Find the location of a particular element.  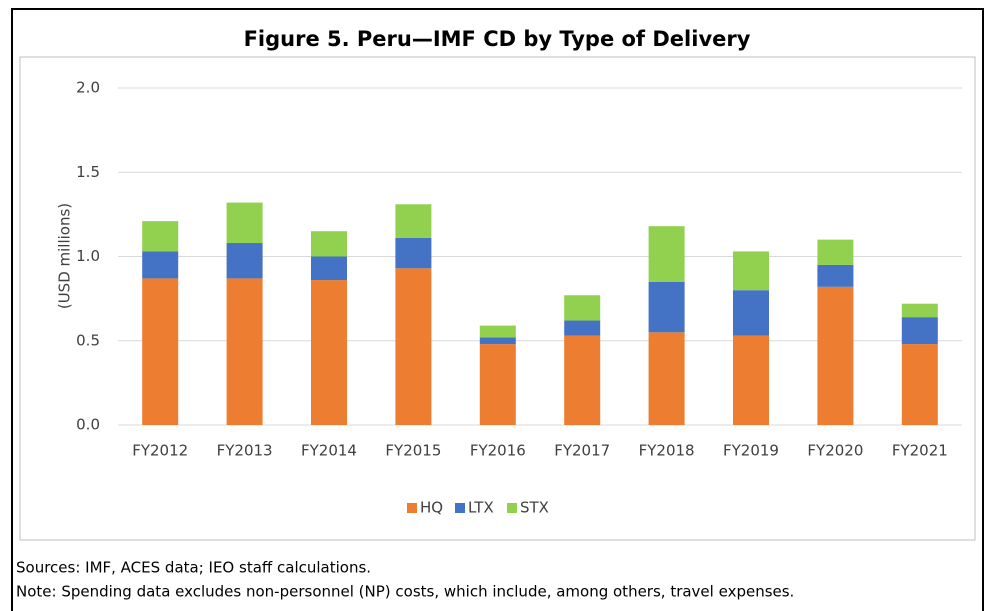

legend-label: STX is located at coordinates (534, 508).